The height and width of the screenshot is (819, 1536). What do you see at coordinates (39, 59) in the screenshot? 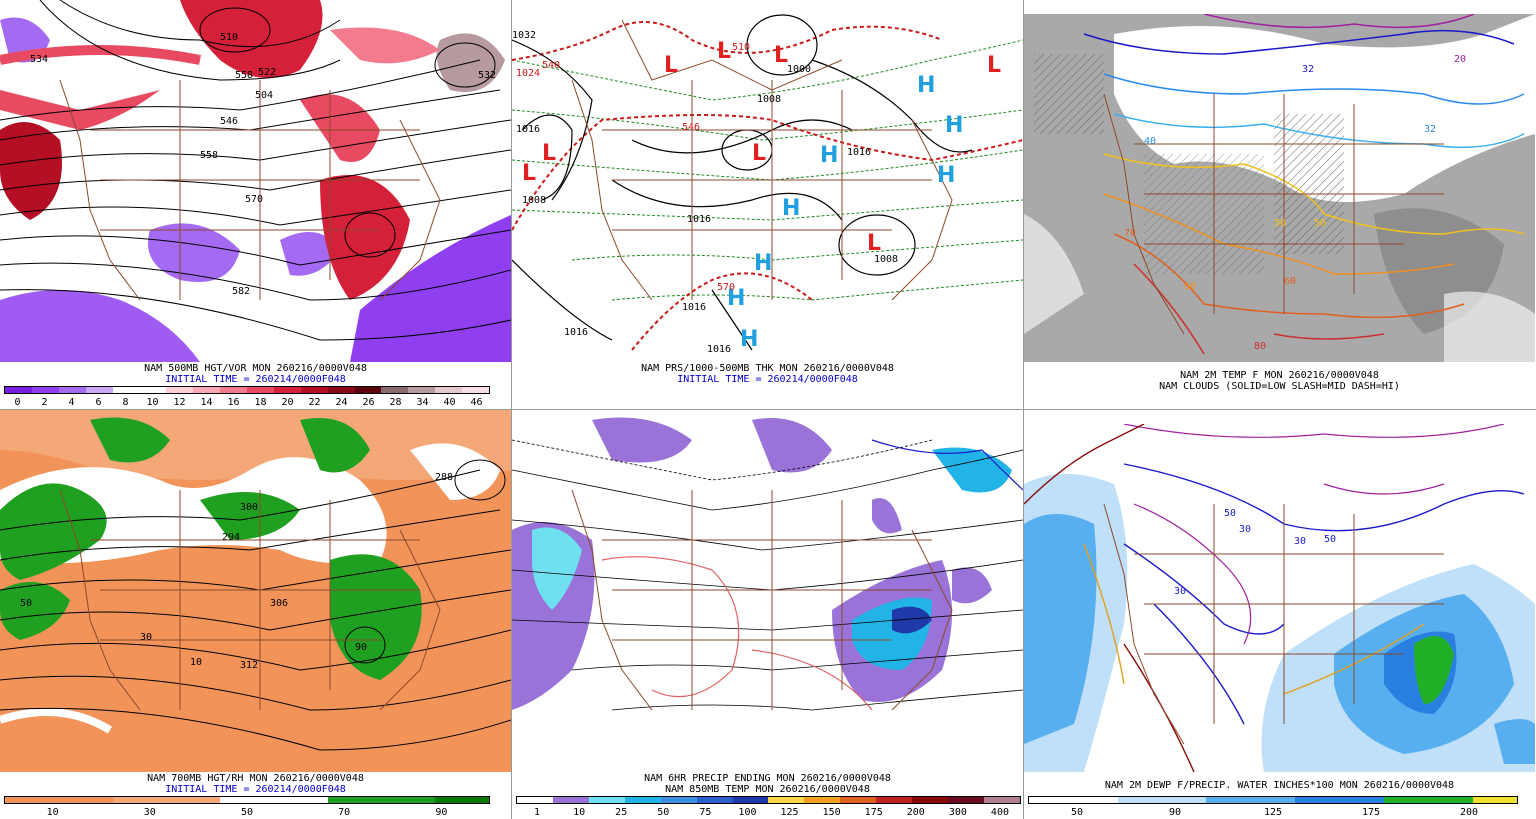
I see `contour-label: 534` at bounding box center [39, 59].